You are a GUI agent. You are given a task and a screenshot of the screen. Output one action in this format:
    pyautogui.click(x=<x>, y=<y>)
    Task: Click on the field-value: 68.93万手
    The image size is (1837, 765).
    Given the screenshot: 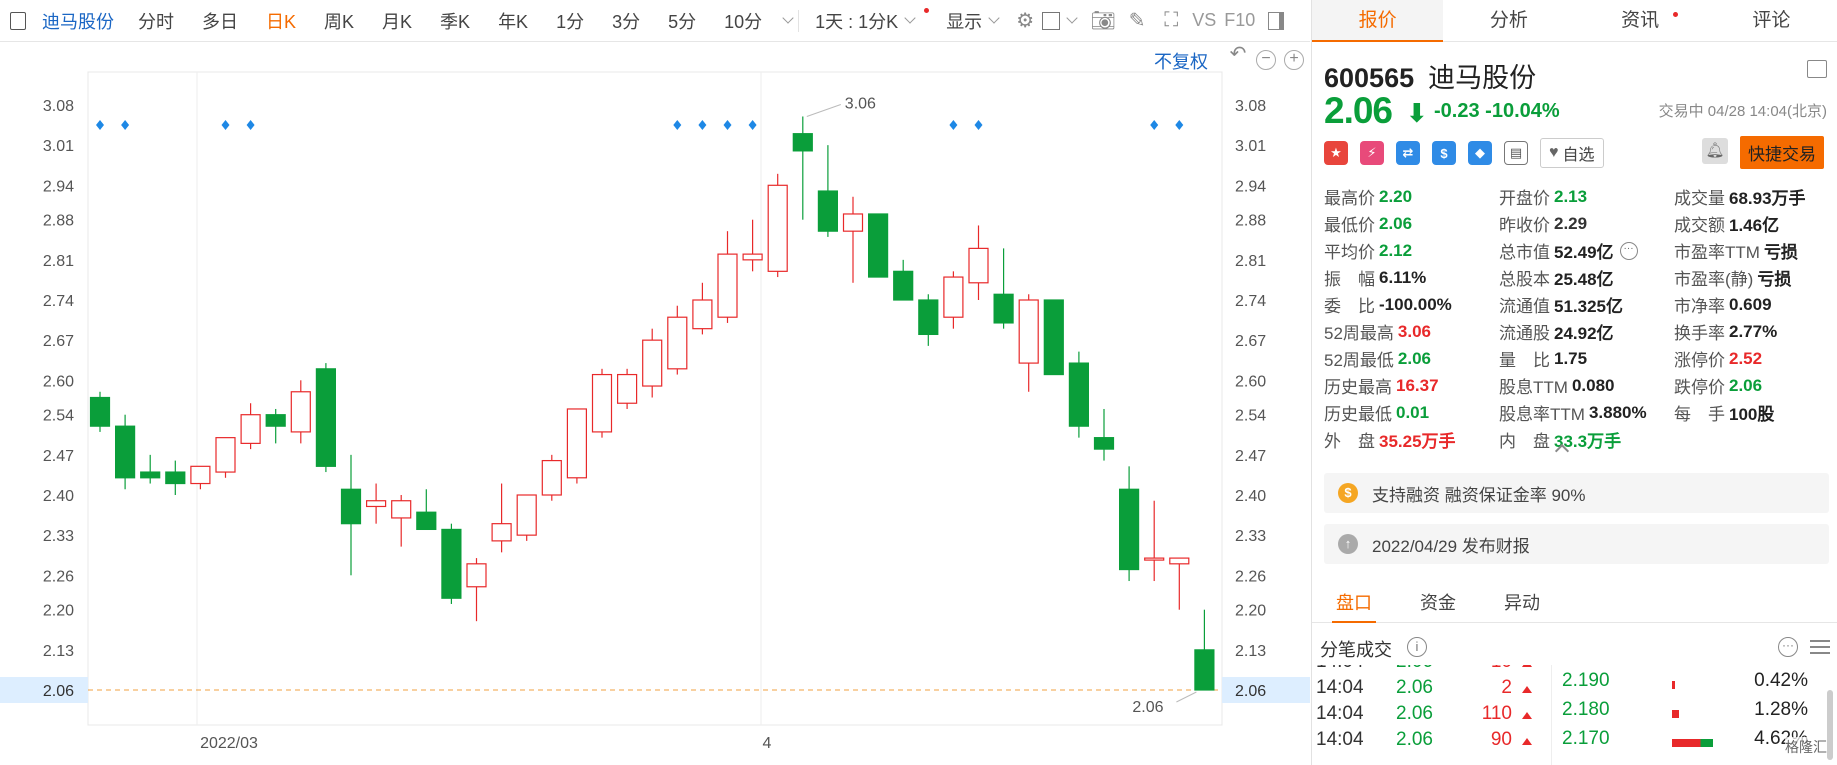 What is the action you would take?
    pyautogui.click(x=1767, y=198)
    